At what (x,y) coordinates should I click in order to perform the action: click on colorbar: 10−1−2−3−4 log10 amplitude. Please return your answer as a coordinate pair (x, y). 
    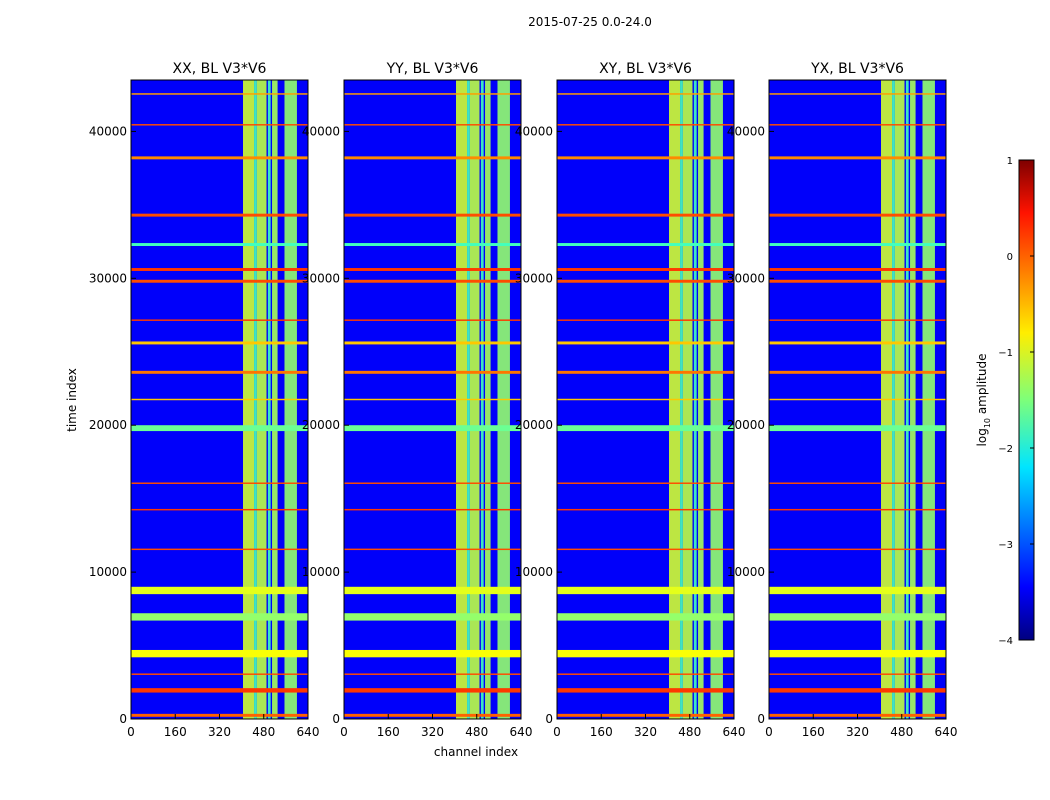
    Looking at the image, I should click on (1005, 401).